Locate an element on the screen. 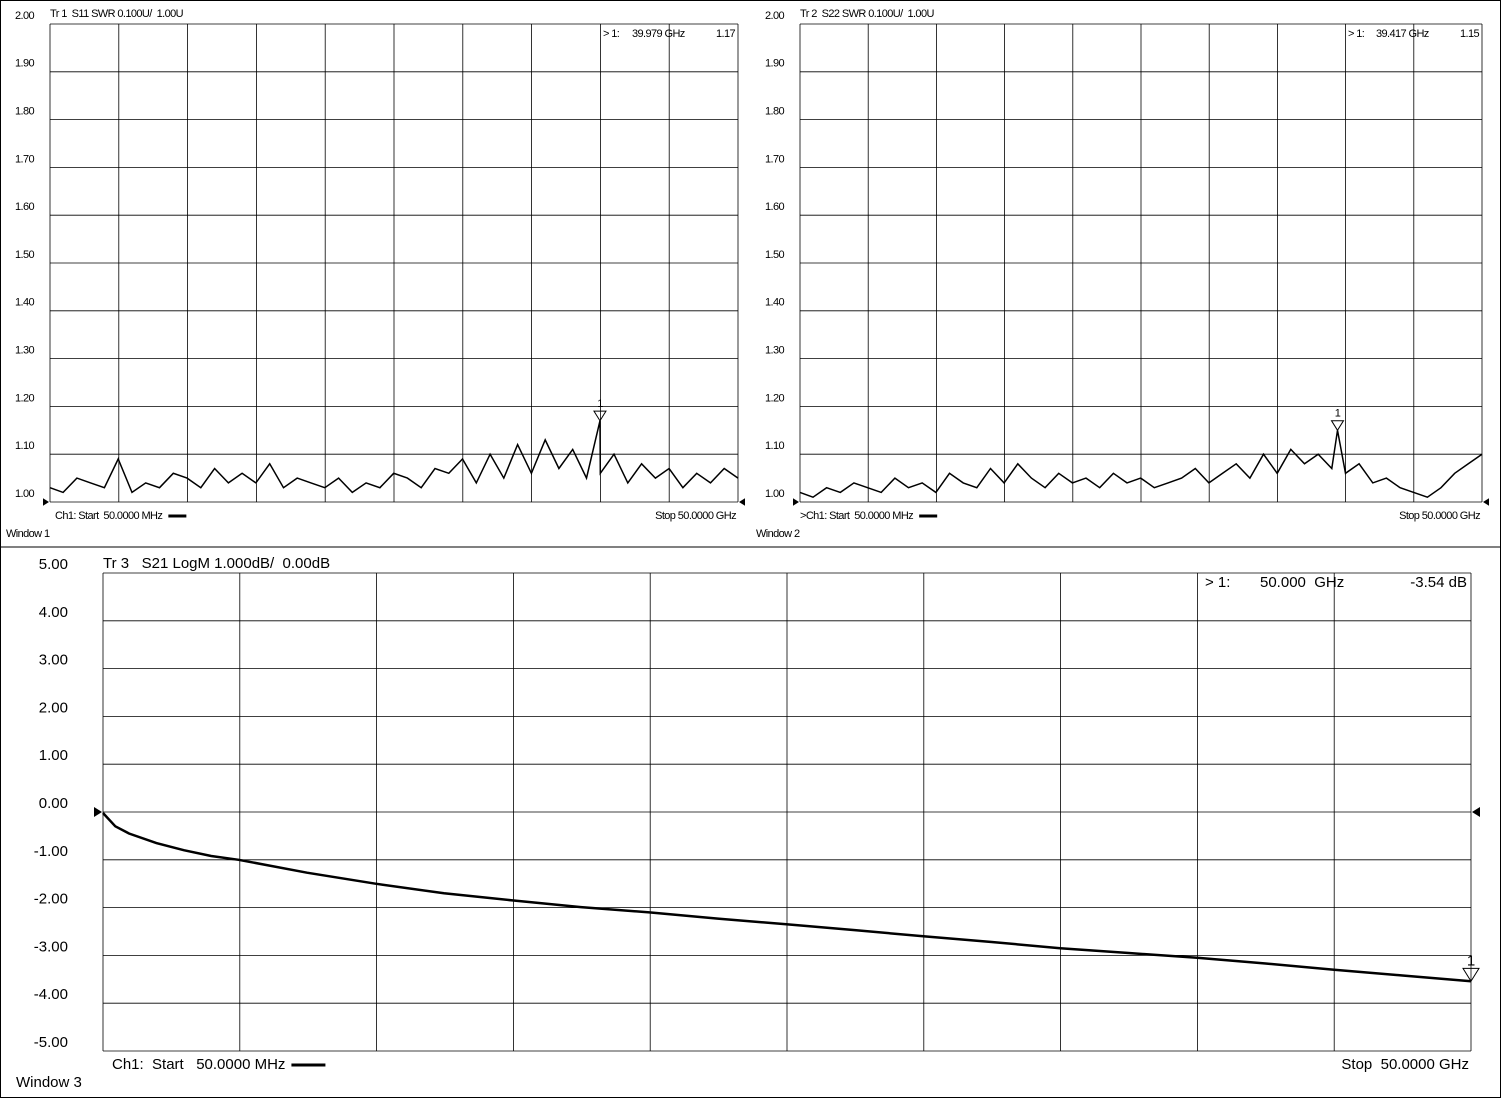  y-tick-label: 0.00 is located at coordinates (53, 803).